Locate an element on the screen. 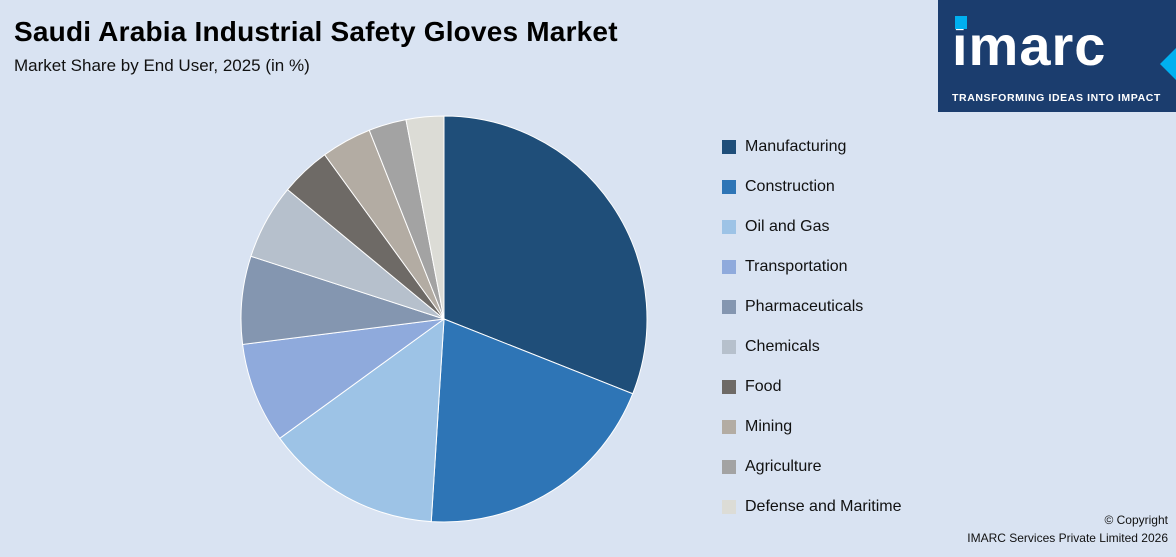 This screenshot has width=1176, height=557. copyright-line2: IMARC Services Private Limited 2026 is located at coordinates (1067, 537).